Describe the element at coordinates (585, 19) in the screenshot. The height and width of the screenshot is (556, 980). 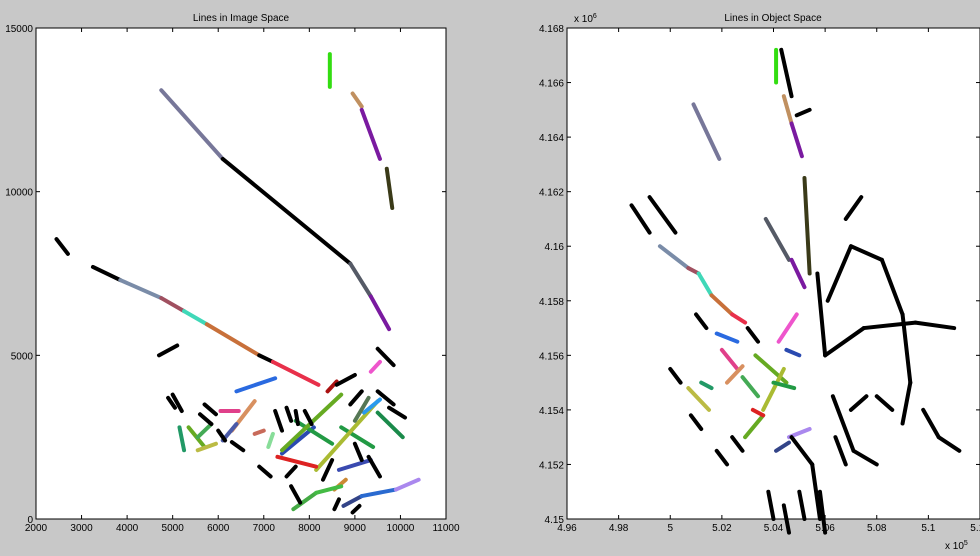
I see `y-axis-multiplier: x 106` at that location.